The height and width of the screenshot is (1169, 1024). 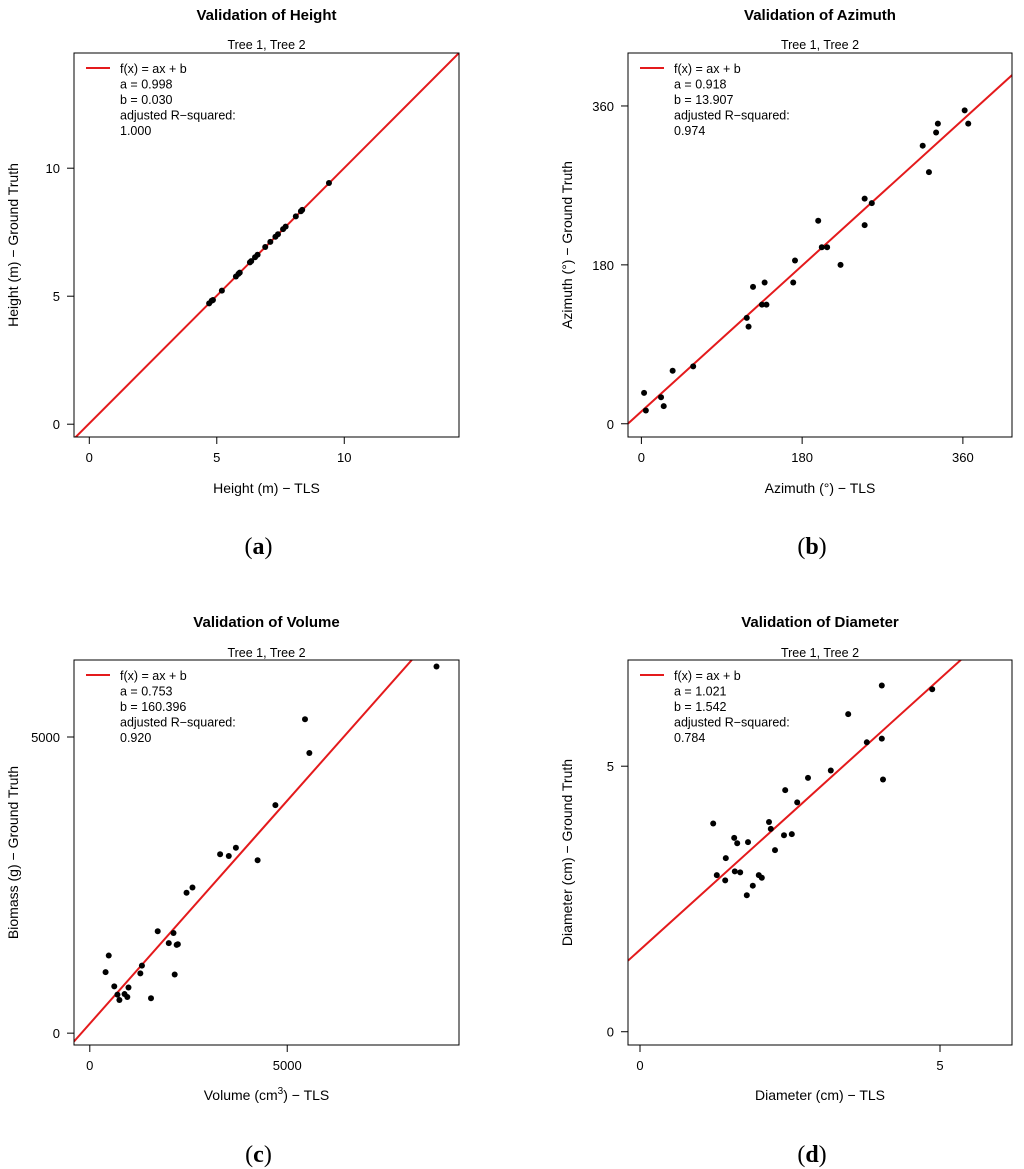 What do you see at coordinates (700, 707) in the screenshot?
I see `legend-entry: b = 1.542` at bounding box center [700, 707].